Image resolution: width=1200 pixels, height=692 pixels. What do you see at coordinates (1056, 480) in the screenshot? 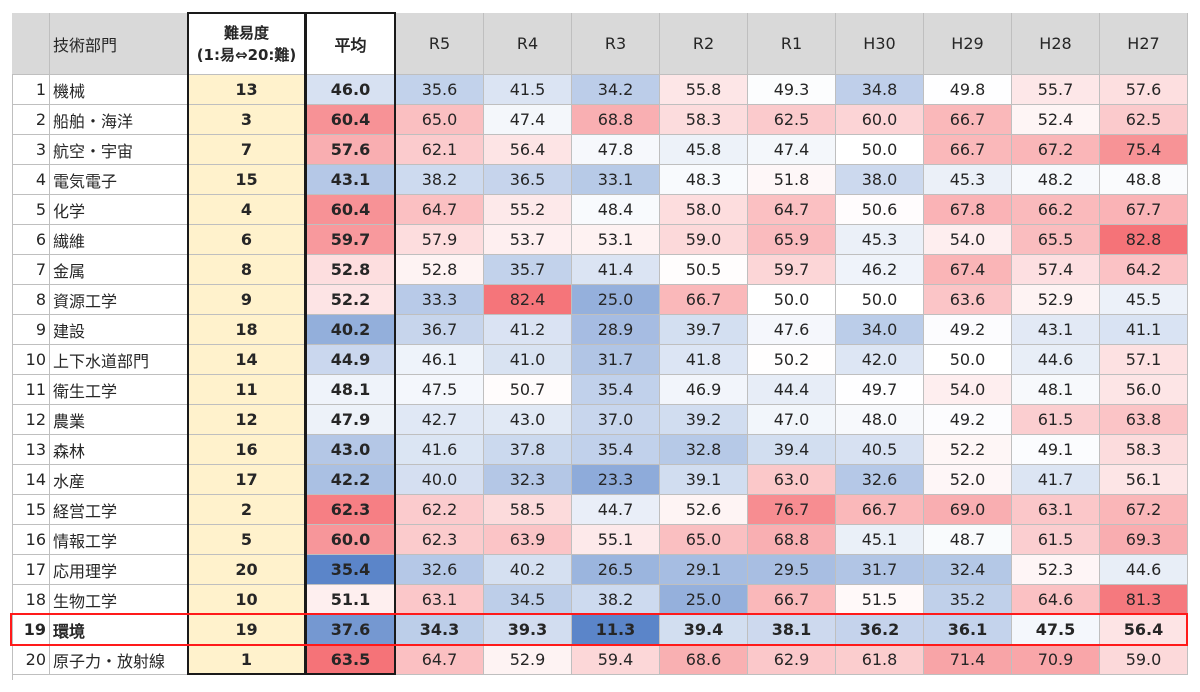
I see `score-cell: 41.7` at bounding box center [1056, 480].